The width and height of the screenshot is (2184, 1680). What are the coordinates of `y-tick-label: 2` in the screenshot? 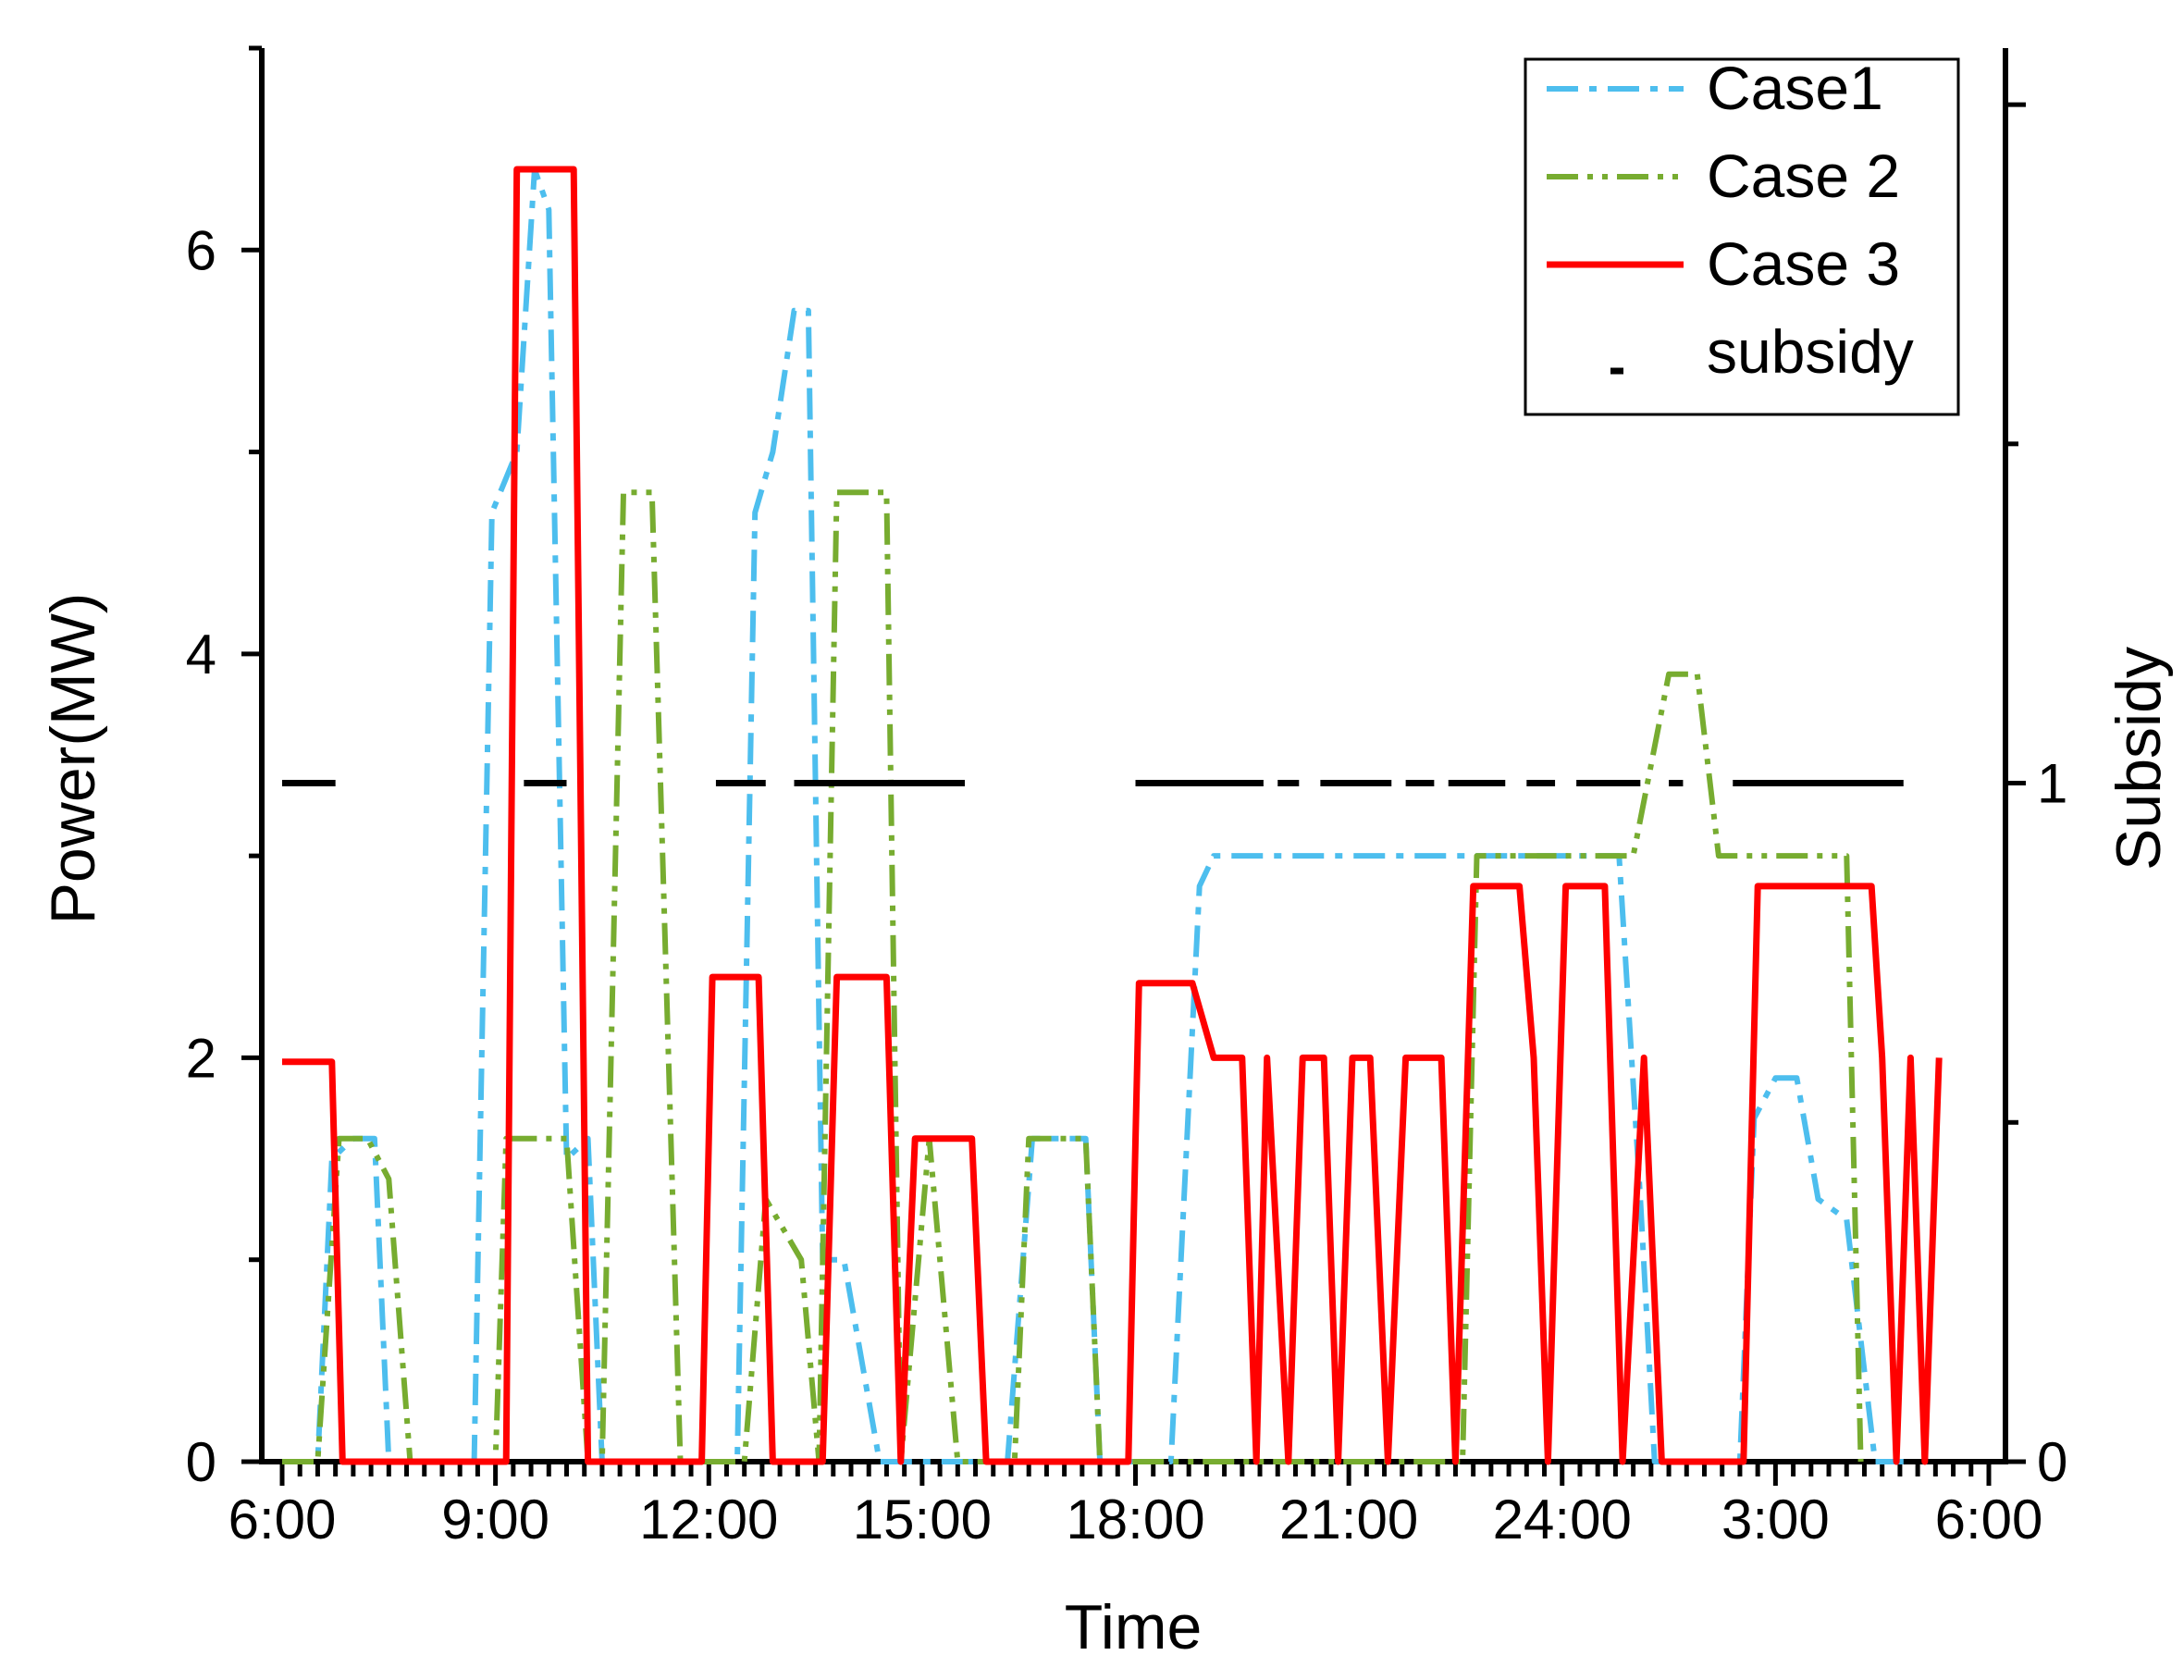 It's located at (201, 1058).